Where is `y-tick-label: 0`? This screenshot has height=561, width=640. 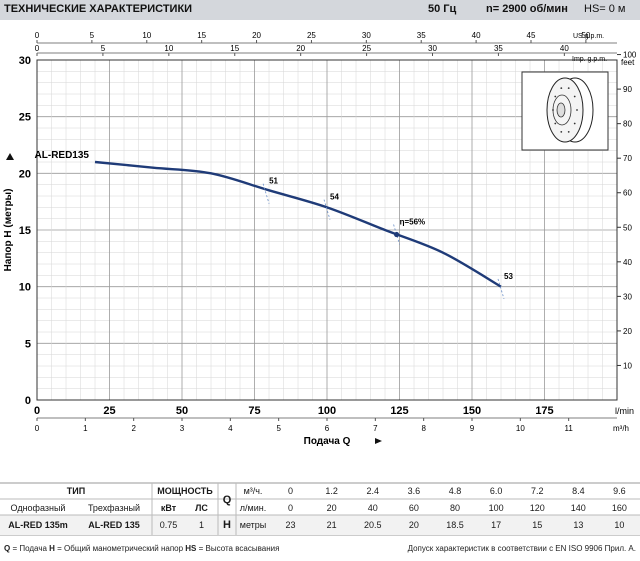
y-tick-label: 0 is located at coordinates (28, 401).